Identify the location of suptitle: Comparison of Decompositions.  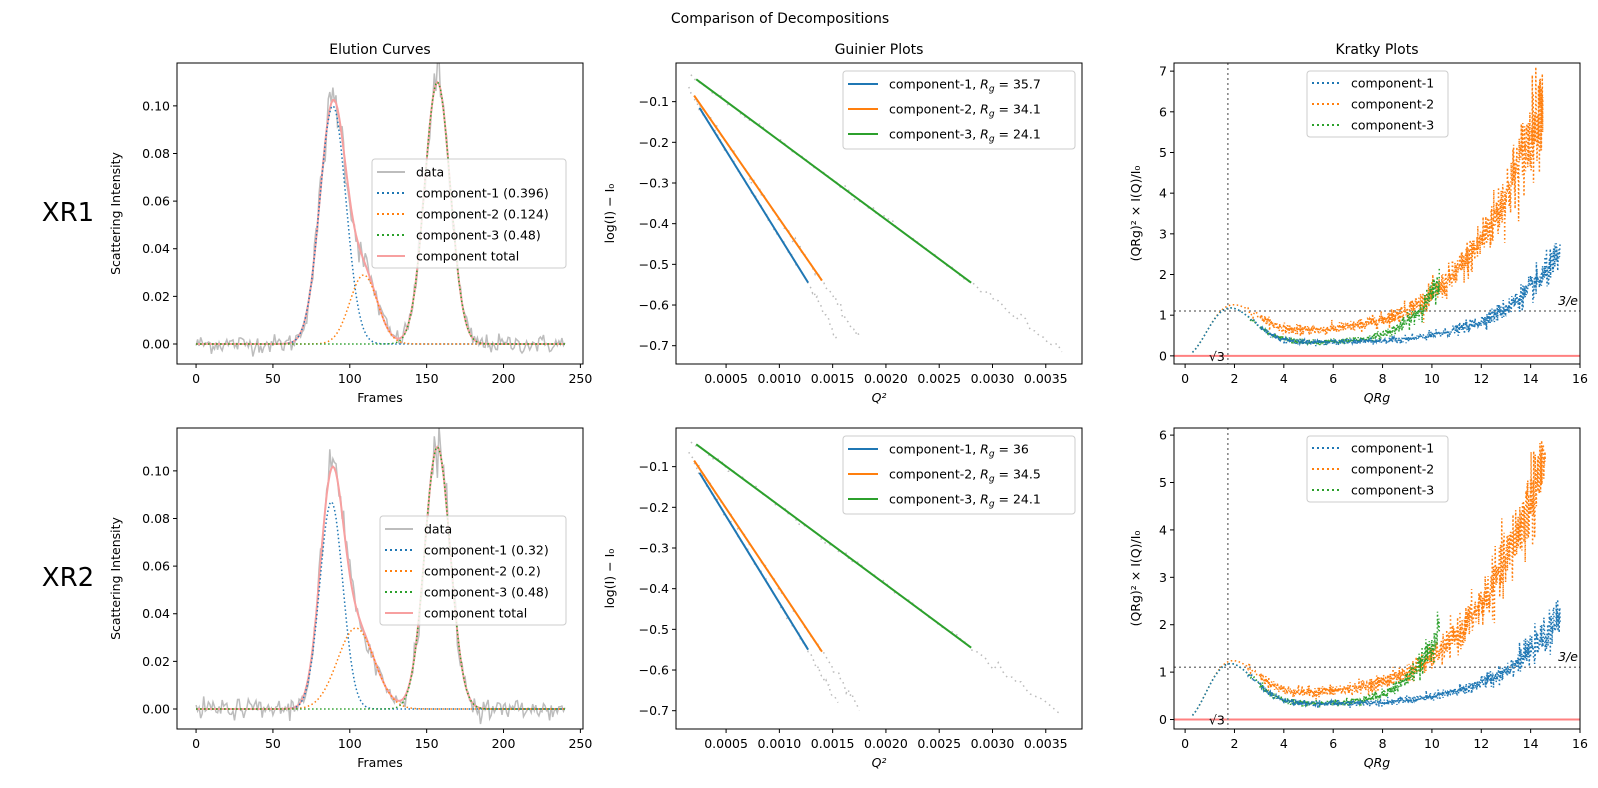
(780, 19).